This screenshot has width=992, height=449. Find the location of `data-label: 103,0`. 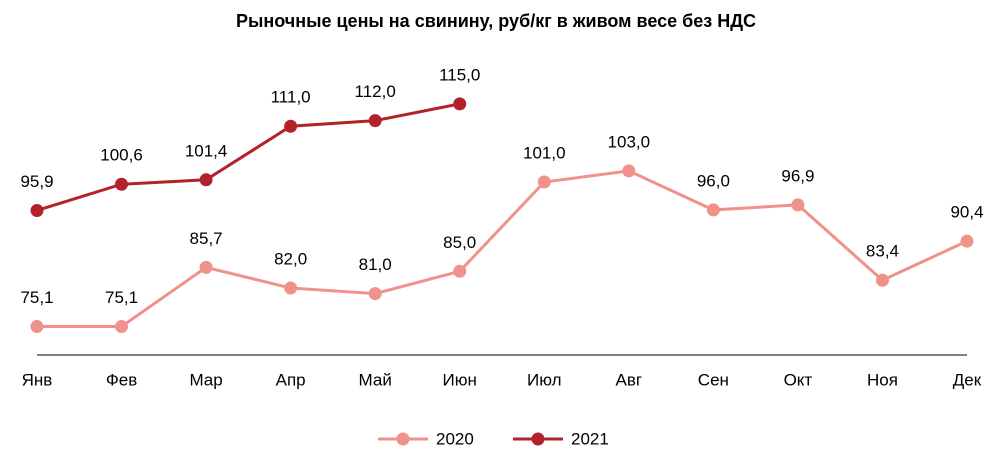

data-label: 103,0 is located at coordinates (629, 141).